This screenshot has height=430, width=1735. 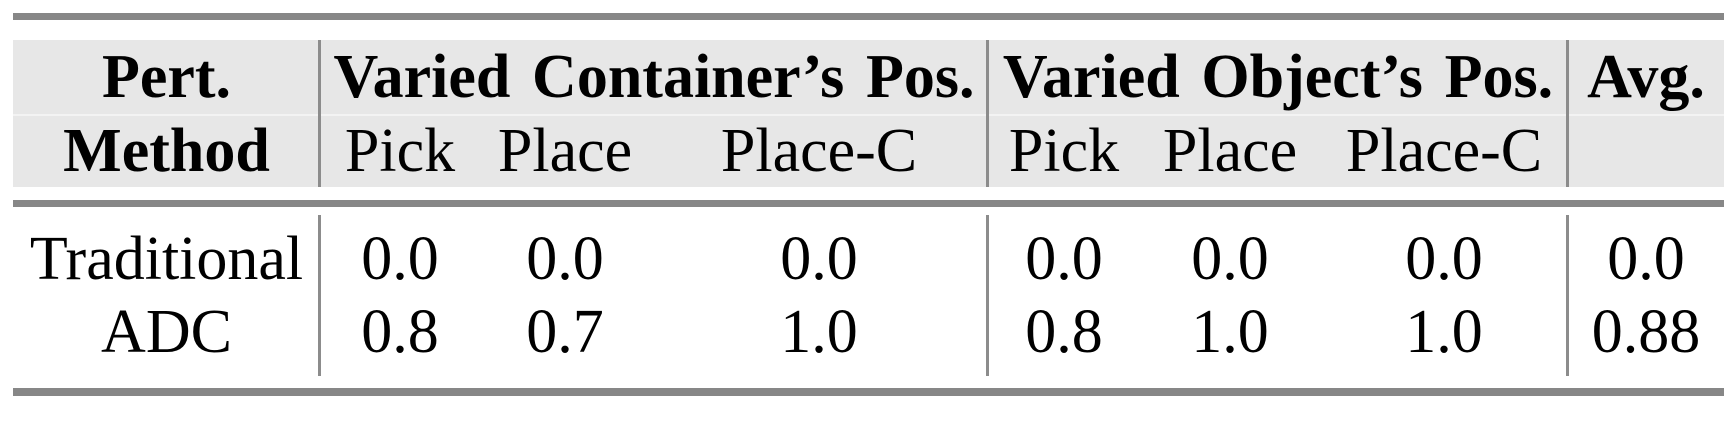 I want to click on header-divider-method, so click(x=319, y=113).